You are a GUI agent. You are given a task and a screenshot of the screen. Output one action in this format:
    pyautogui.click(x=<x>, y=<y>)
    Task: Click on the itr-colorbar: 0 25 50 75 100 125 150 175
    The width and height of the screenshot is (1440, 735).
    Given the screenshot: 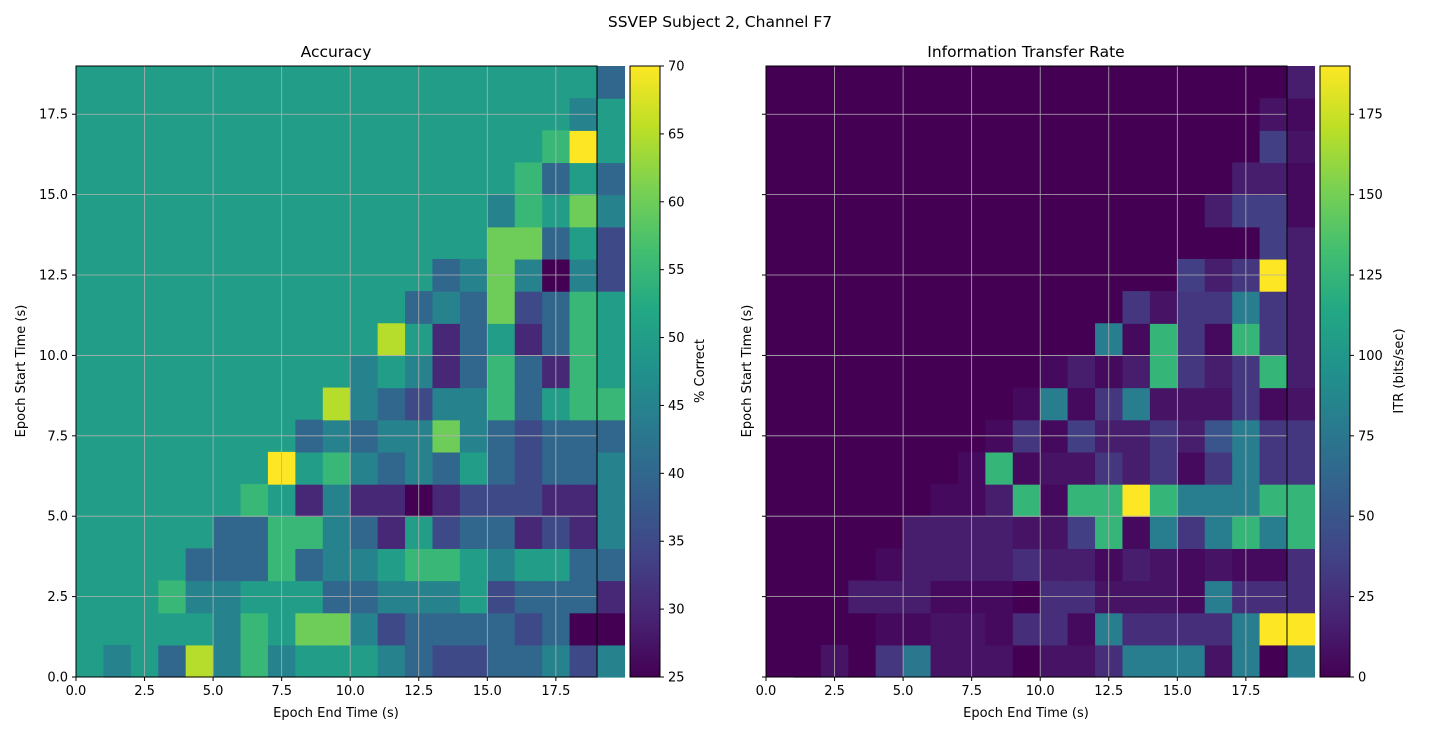 What is the action you would take?
    pyautogui.click(x=1351, y=375)
    